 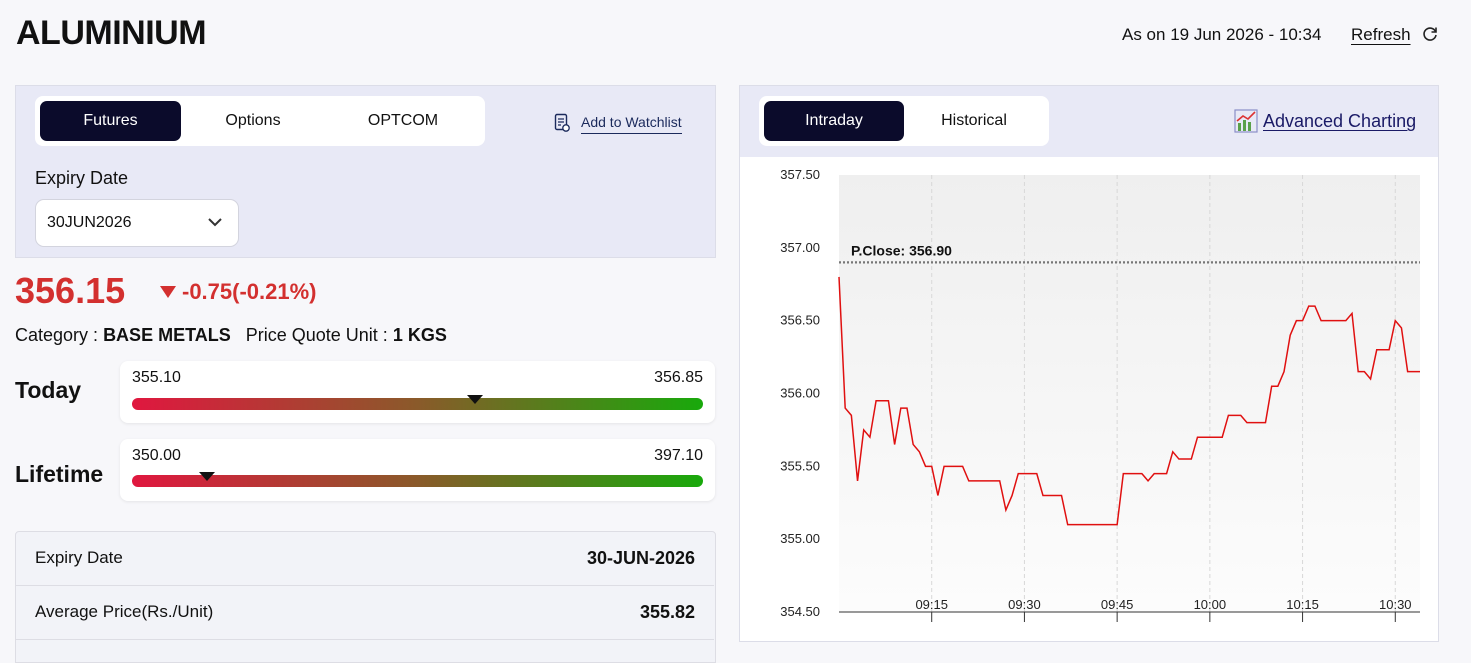 I want to click on y-tick-label: 355.00, so click(x=800, y=538).